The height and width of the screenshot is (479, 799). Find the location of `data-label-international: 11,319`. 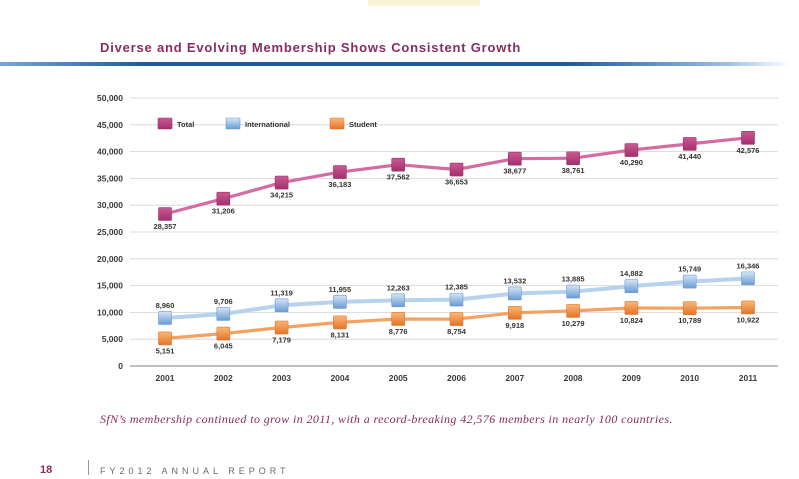

data-label-international: 11,319 is located at coordinates (281, 292).